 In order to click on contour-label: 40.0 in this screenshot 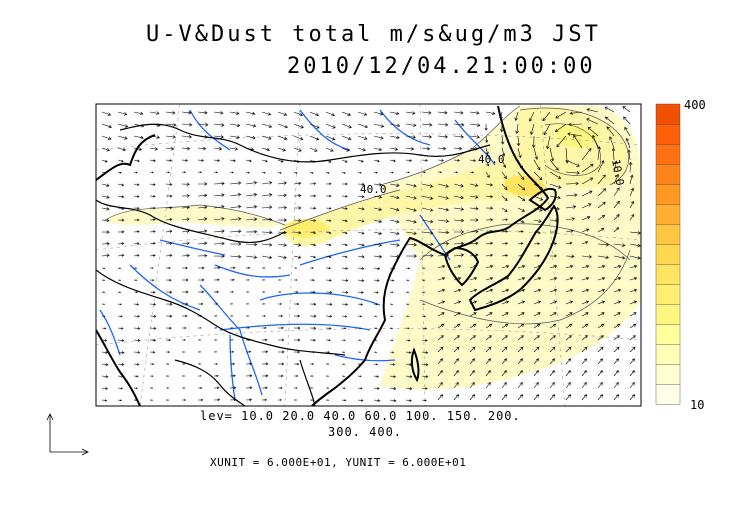, I will do `click(373, 189)`.